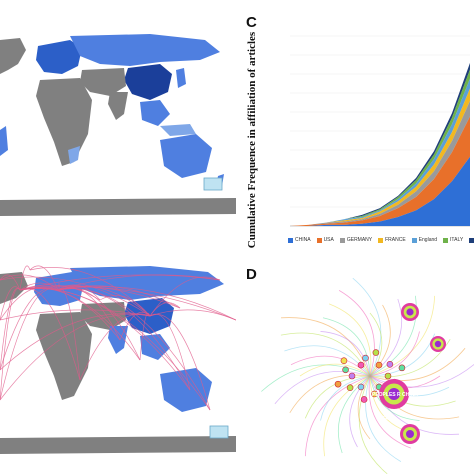  What do you see at coordinates (155, 113) in the screenshot?
I see `map-a-southeast-asia` at bounding box center [155, 113].